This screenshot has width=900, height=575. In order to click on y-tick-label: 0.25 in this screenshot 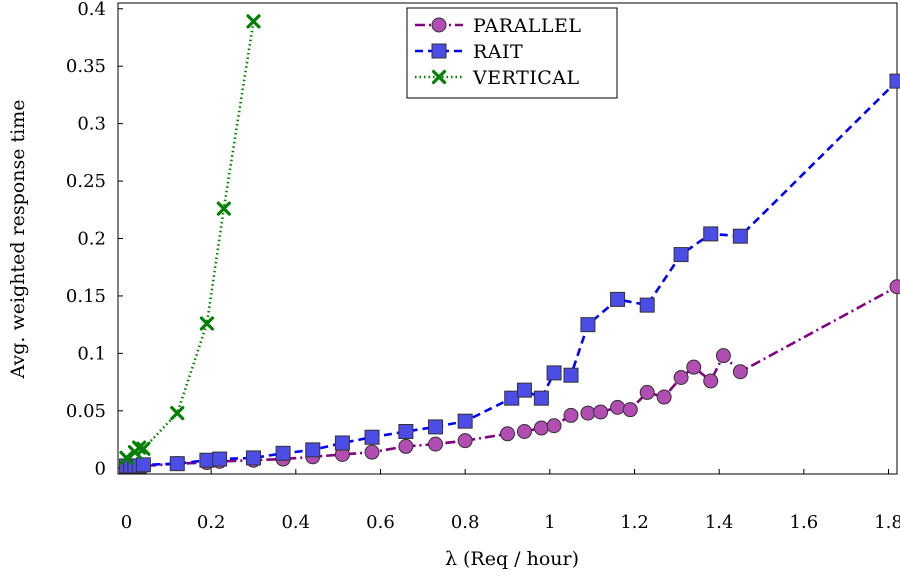, I will do `click(86, 181)`.